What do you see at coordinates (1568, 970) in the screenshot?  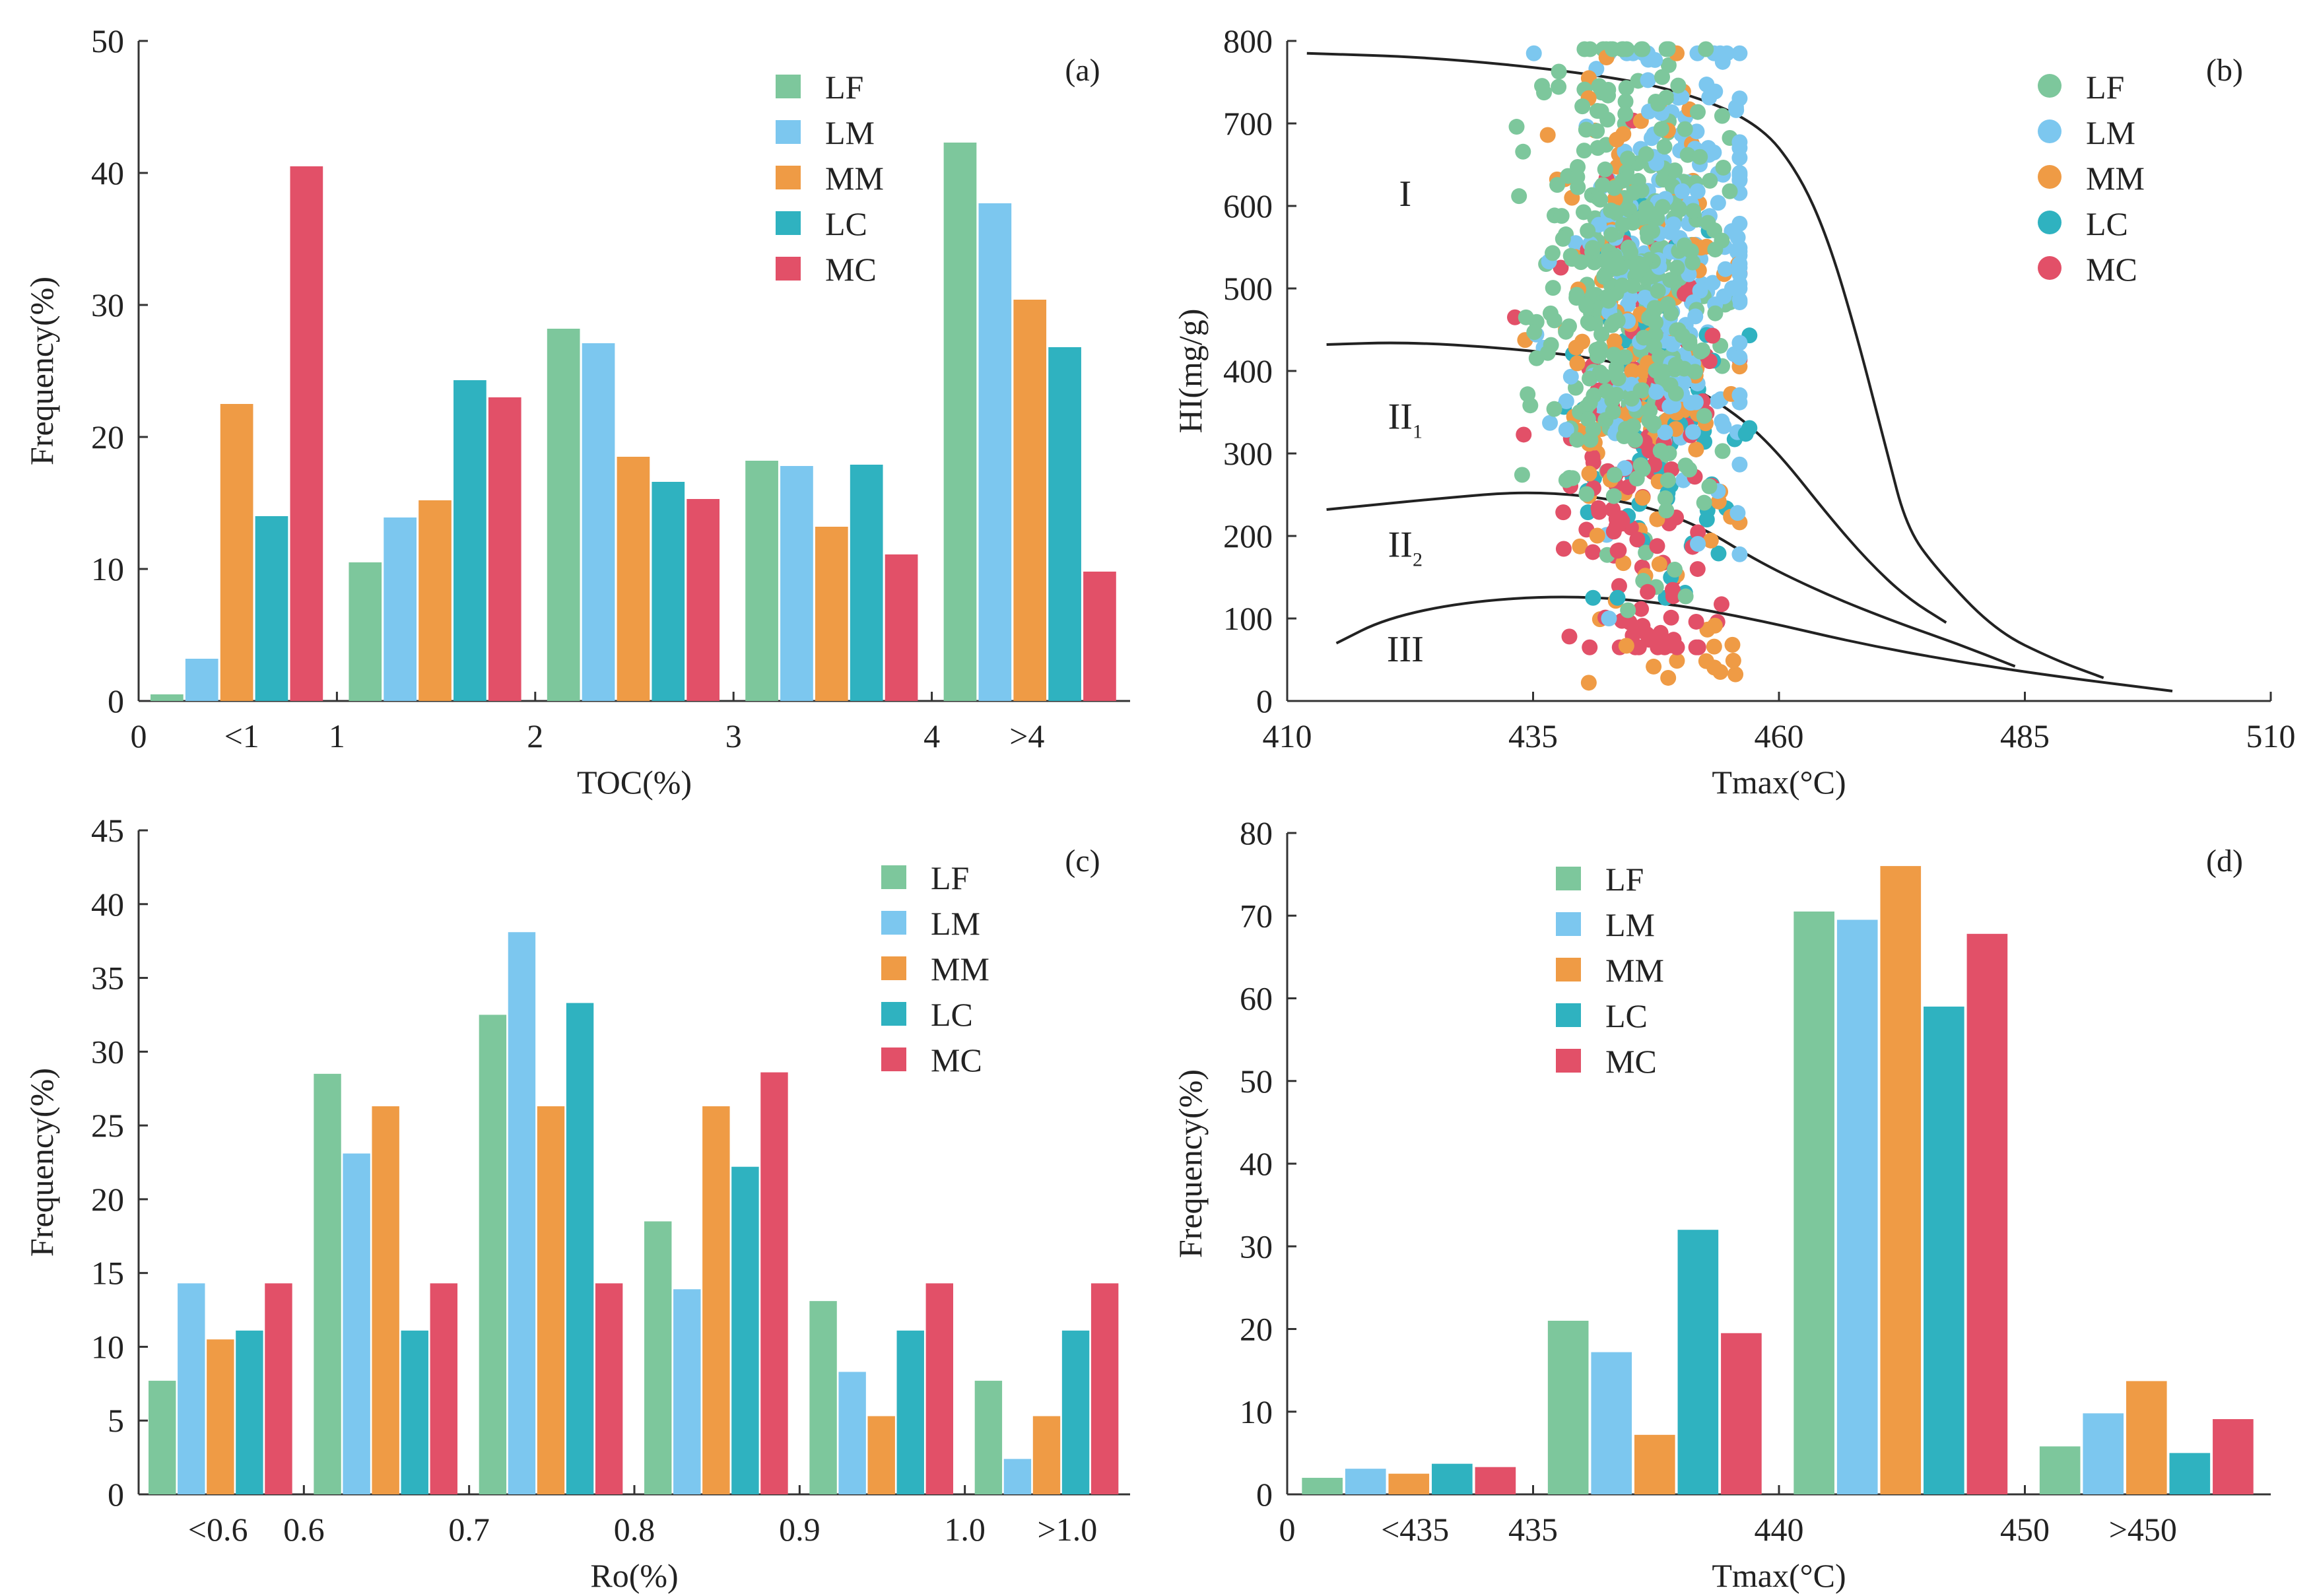 I see `legend-swatch-mm` at bounding box center [1568, 970].